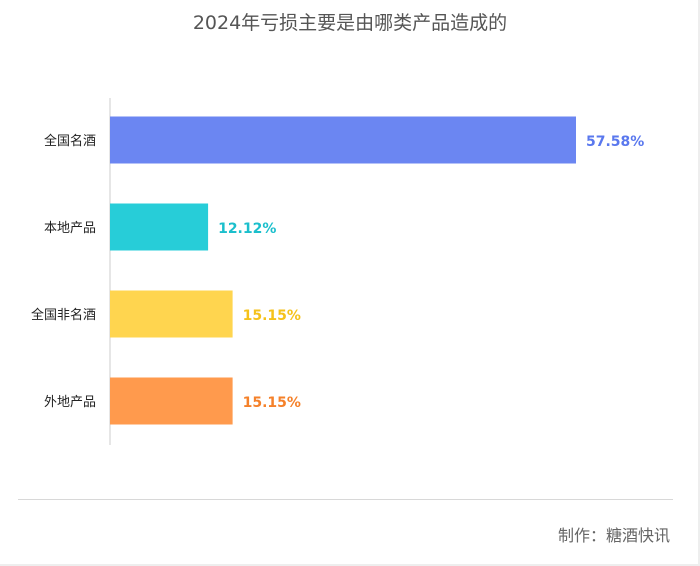 The image size is (700, 566). Describe the element at coordinates (272, 316) in the screenshot. I see `value-label-2: 15.15%` at that location.